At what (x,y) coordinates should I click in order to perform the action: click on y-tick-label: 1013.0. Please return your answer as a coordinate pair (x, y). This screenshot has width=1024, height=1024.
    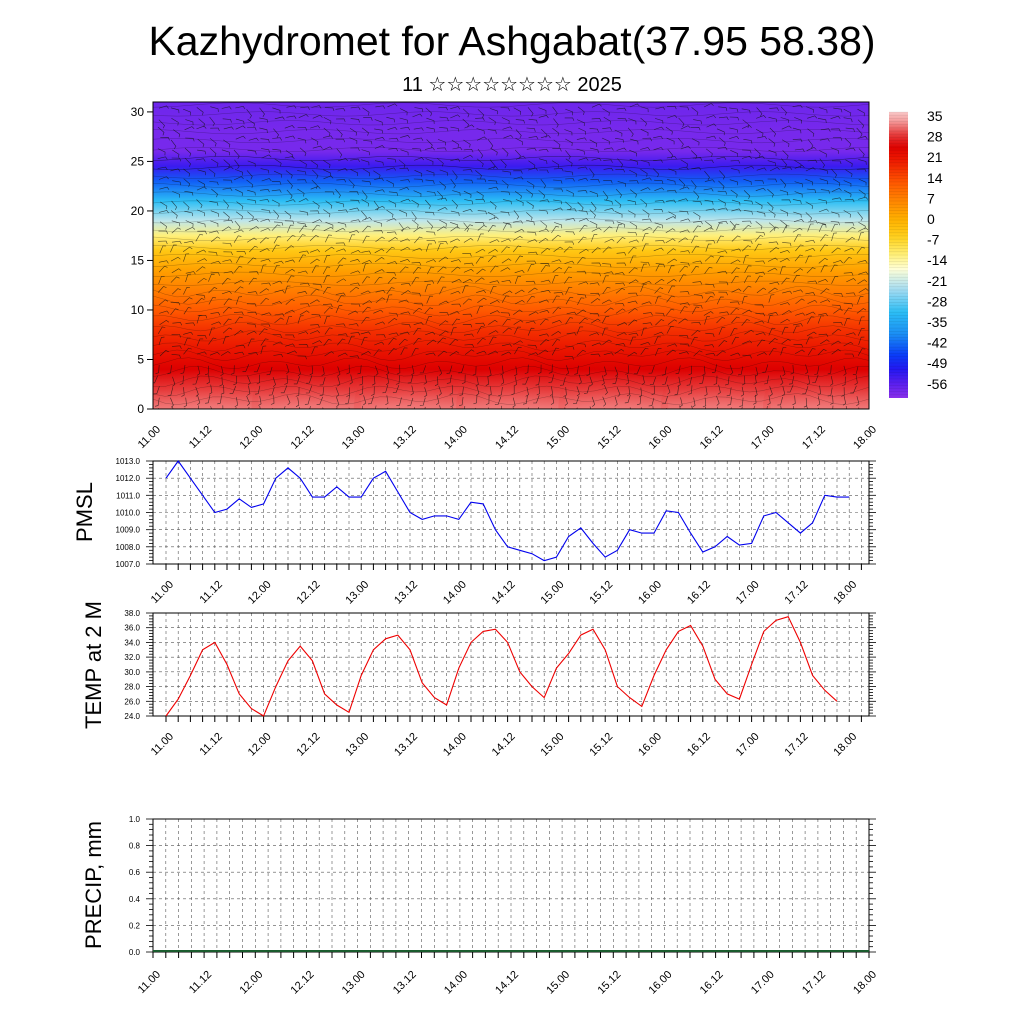
    Looking at the image, I should click on (128, 461).